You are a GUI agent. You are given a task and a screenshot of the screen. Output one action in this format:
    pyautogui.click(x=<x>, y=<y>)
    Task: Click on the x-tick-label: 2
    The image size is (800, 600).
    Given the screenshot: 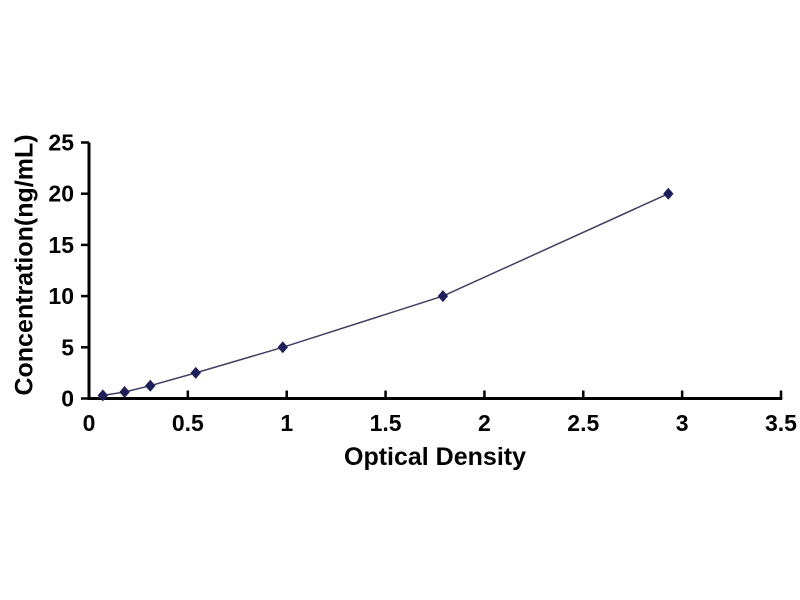 What is the action you would take?
    pyautogui.click(x=484, y=423)
    